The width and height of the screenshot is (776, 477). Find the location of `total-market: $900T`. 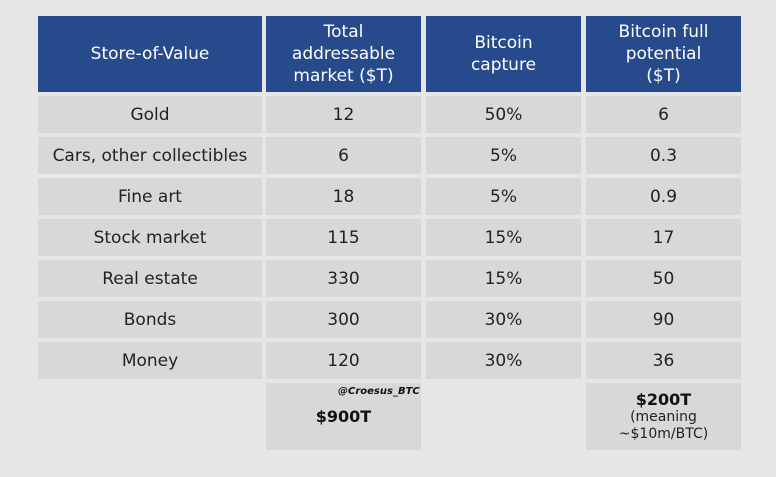

total-market: $900T is located at coordinates (343, 416).